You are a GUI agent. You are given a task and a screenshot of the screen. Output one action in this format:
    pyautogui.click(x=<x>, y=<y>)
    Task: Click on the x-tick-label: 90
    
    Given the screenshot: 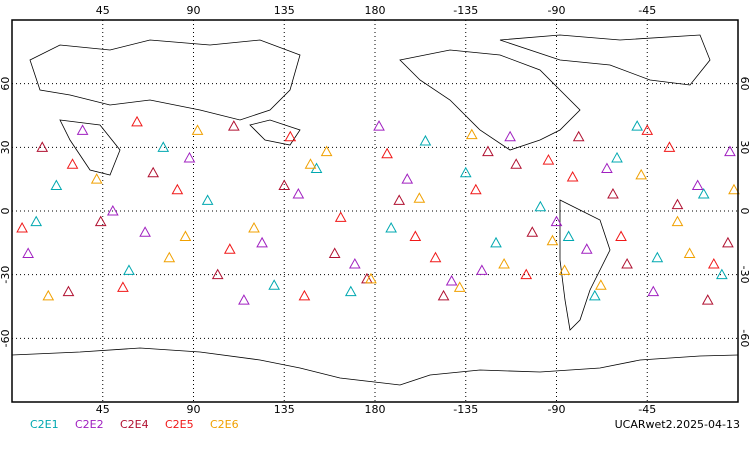 What is the action you would take?
    pyautogui.click(x=194, y=10)
    